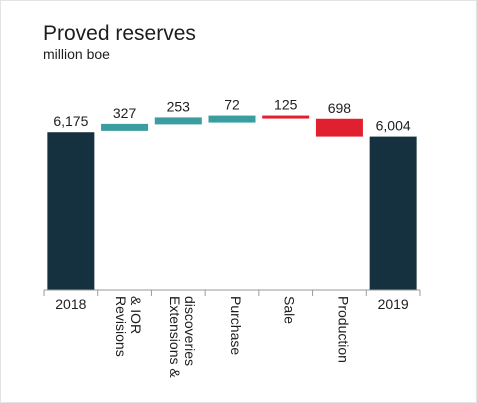 Image resolution: width=477 pixels, height=403 pixels. Describe the element at coordinates (232, 119) in the screenshot. I see `bar-purchase` at that location.